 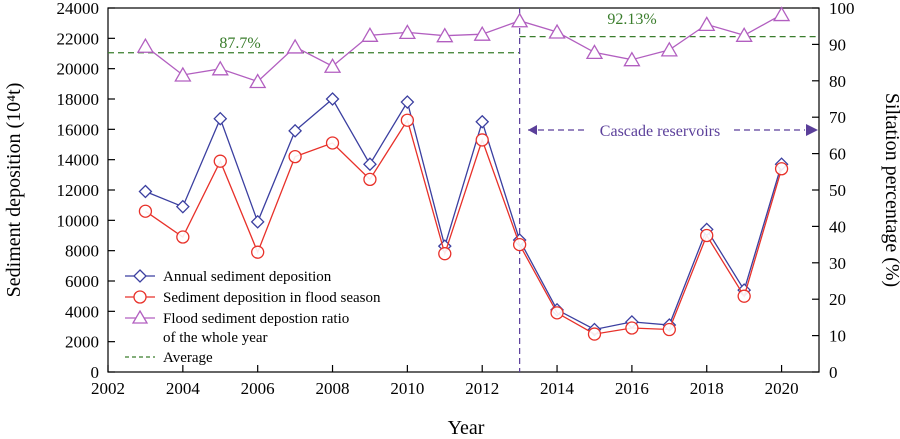 I want to click on x-tick-label: 2004, so click(x=183, y=388).